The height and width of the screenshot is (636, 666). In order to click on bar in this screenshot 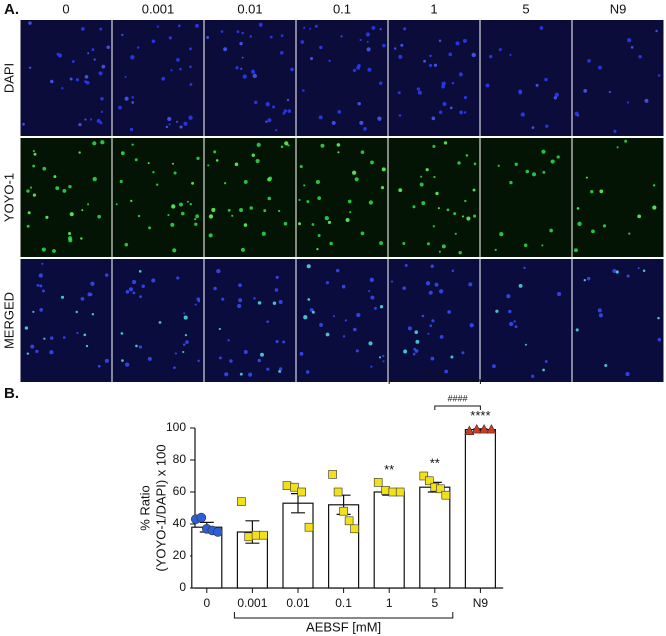, I will do `click(435, 537)`.